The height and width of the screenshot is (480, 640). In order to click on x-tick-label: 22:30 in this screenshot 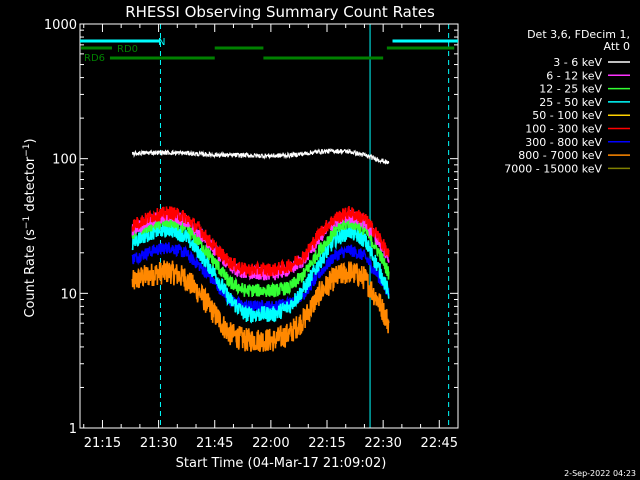, I will do `click(382, 443)`.